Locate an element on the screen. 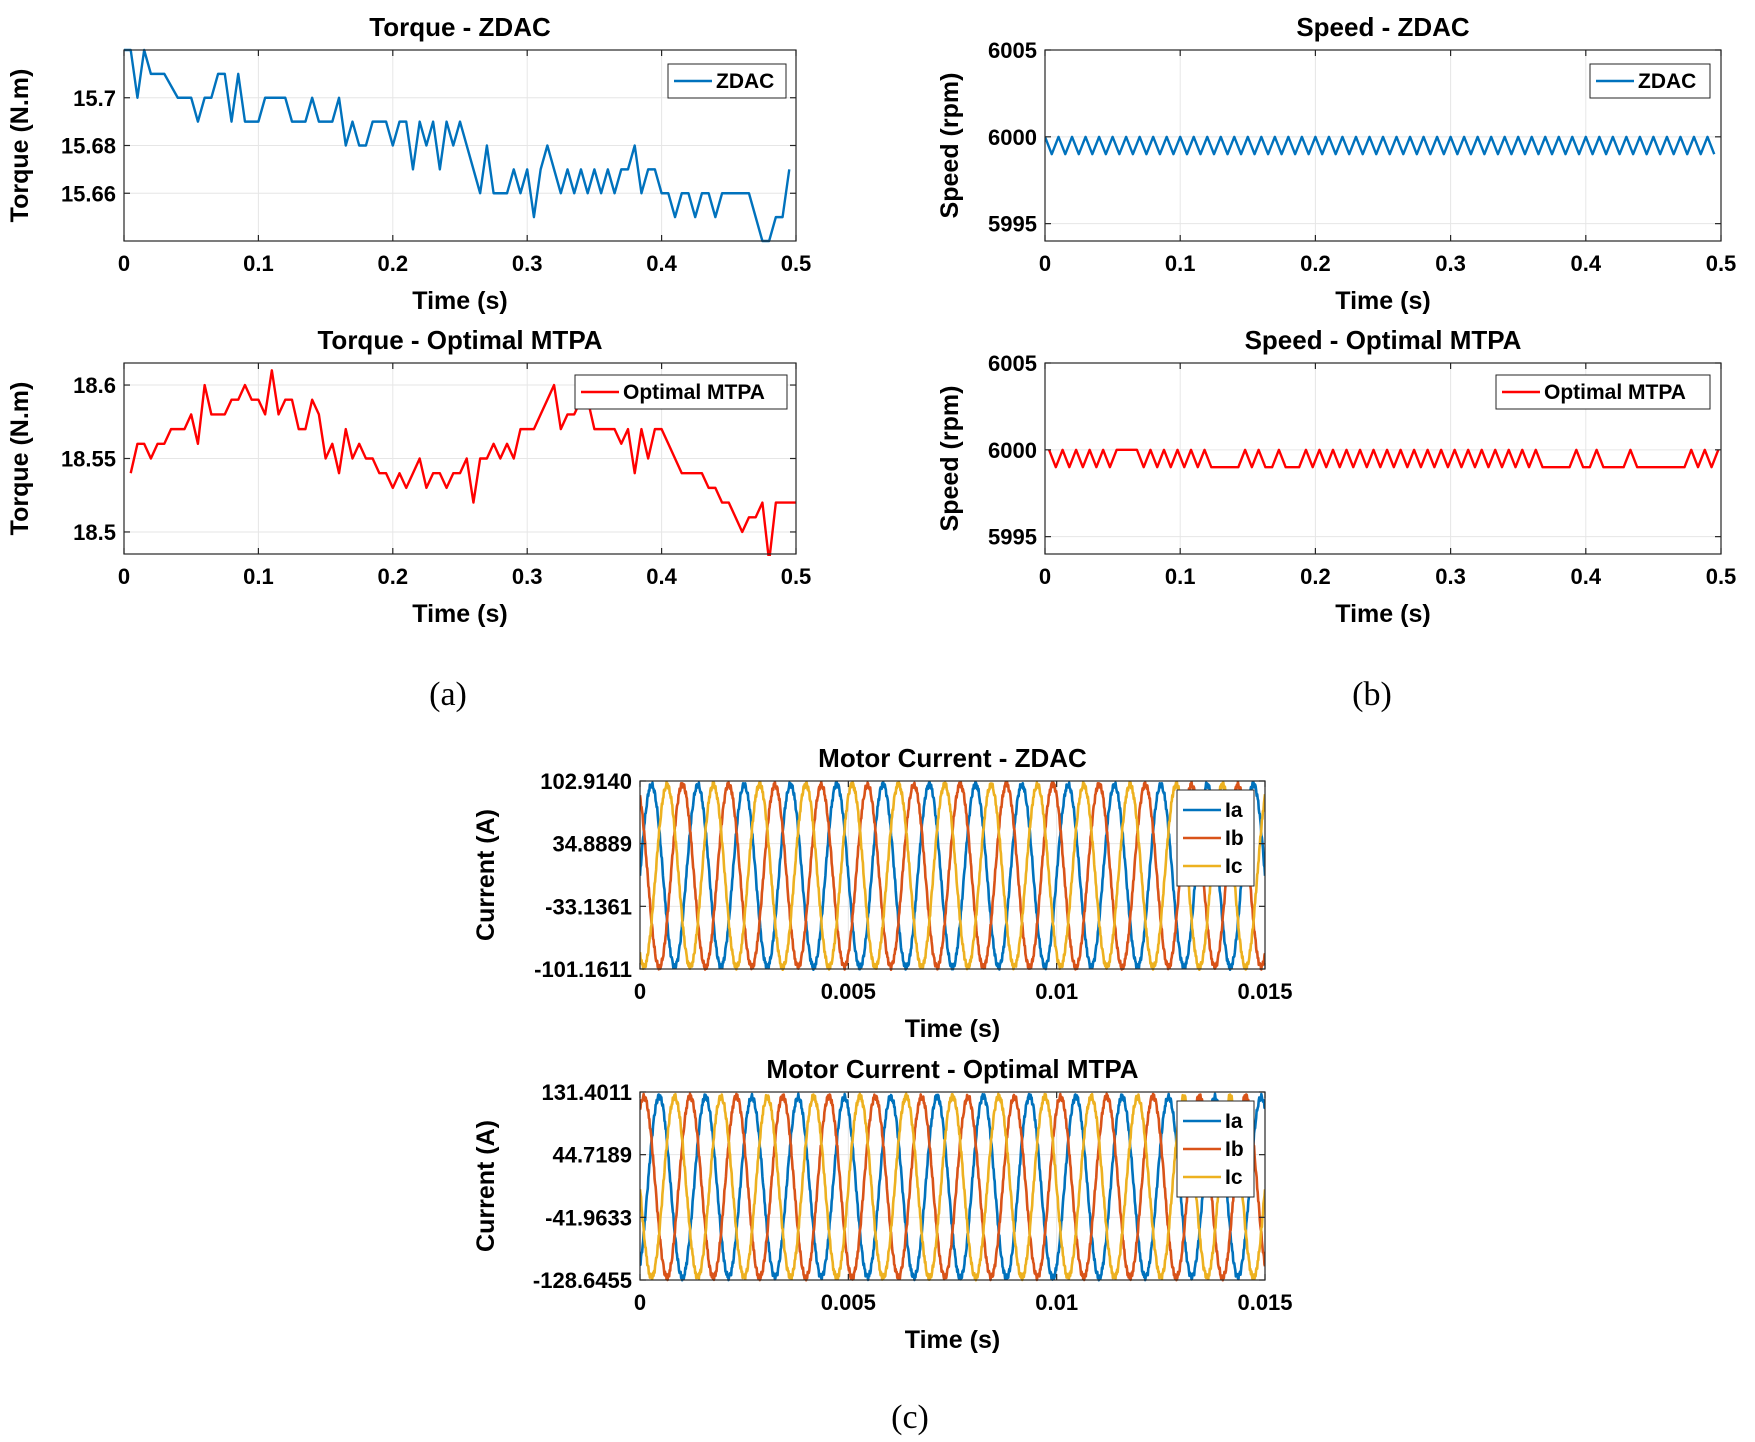  series-line-ib is located at coordinates (952, 1187).